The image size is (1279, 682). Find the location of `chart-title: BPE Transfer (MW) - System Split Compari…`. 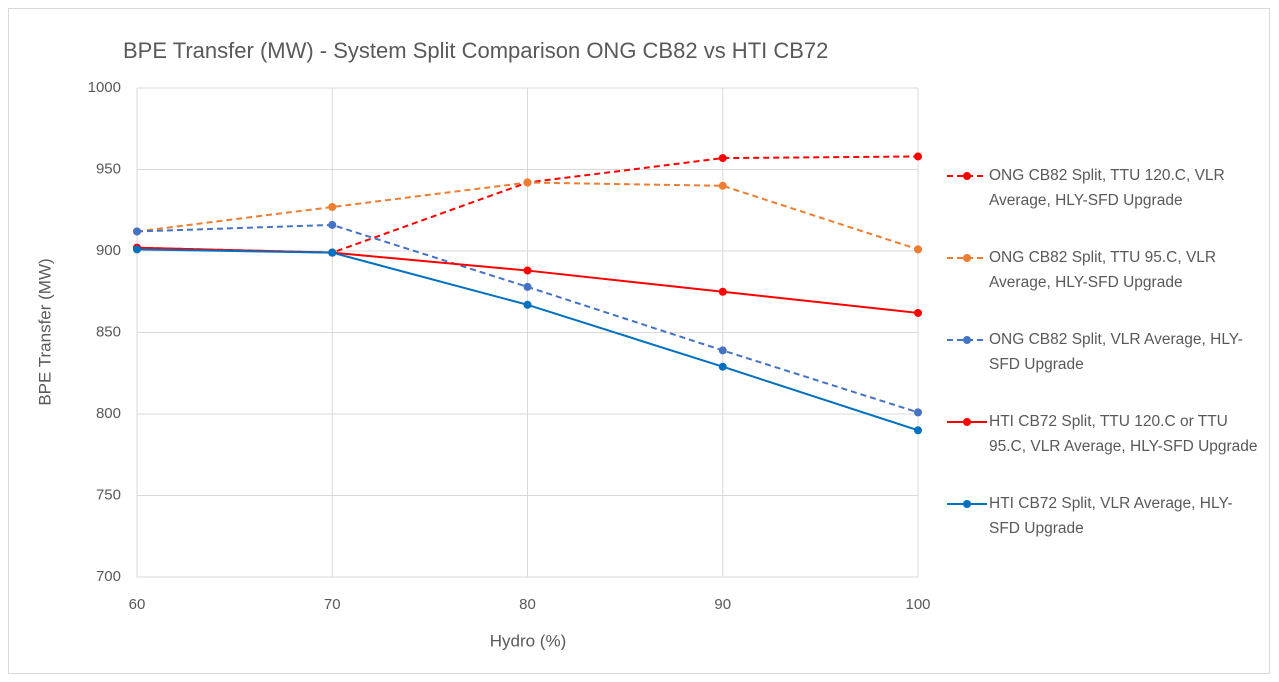

chart-title: BPE Transfer (MW) - System Split Compari… is located at coordinates (475, 50).